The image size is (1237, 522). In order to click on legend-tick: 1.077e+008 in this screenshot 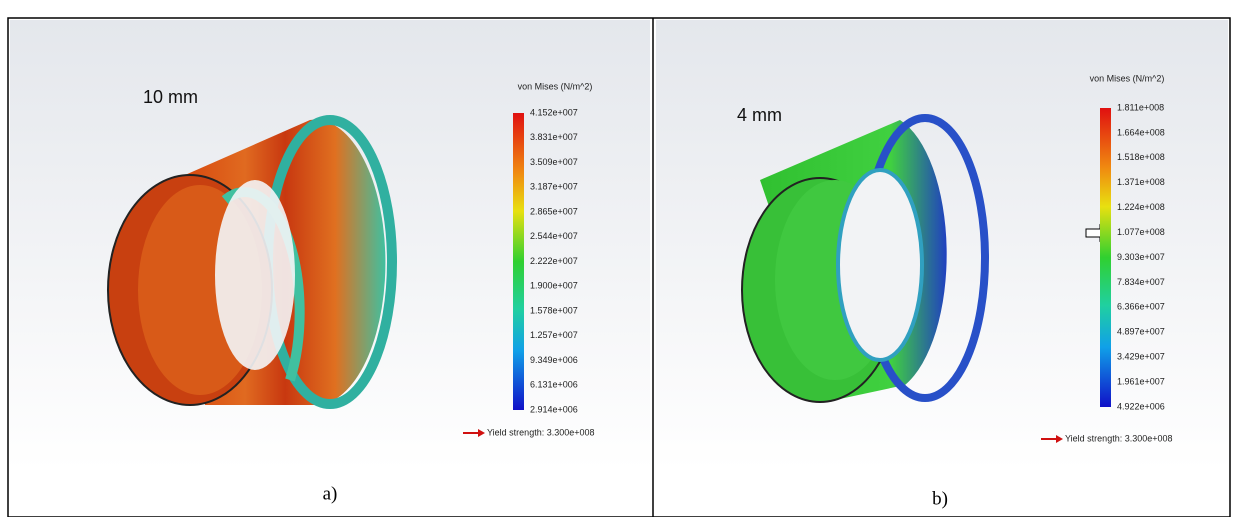, I will do `click(1141, 232)`.